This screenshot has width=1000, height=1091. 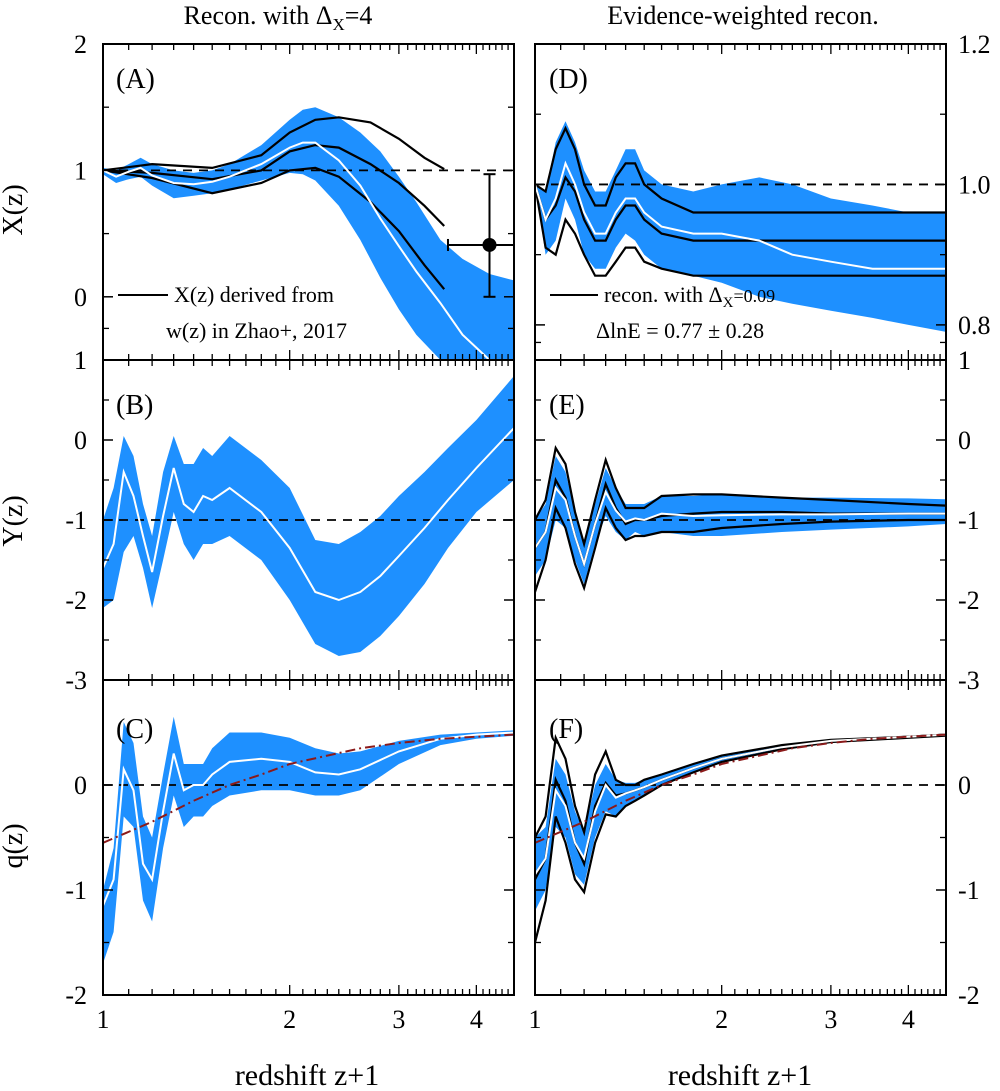 What do you see at coordinates (256, 330) in the screenshot?
I see `legend-a-line2: w(z) in Zhao+, 2017` at bounding box center [256, 330].